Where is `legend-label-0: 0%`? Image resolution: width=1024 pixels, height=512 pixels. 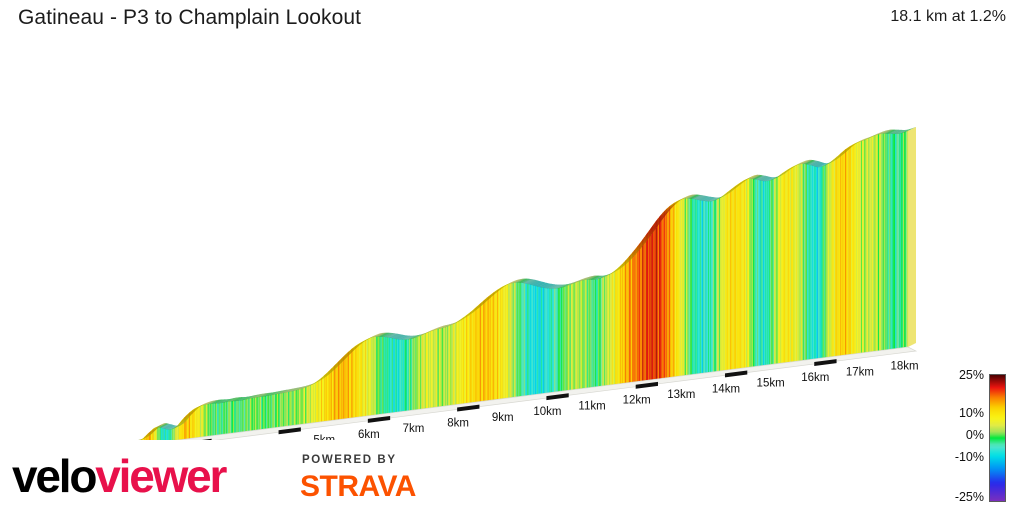
legend-label-0: 0% is located at coordinates (974, 435).